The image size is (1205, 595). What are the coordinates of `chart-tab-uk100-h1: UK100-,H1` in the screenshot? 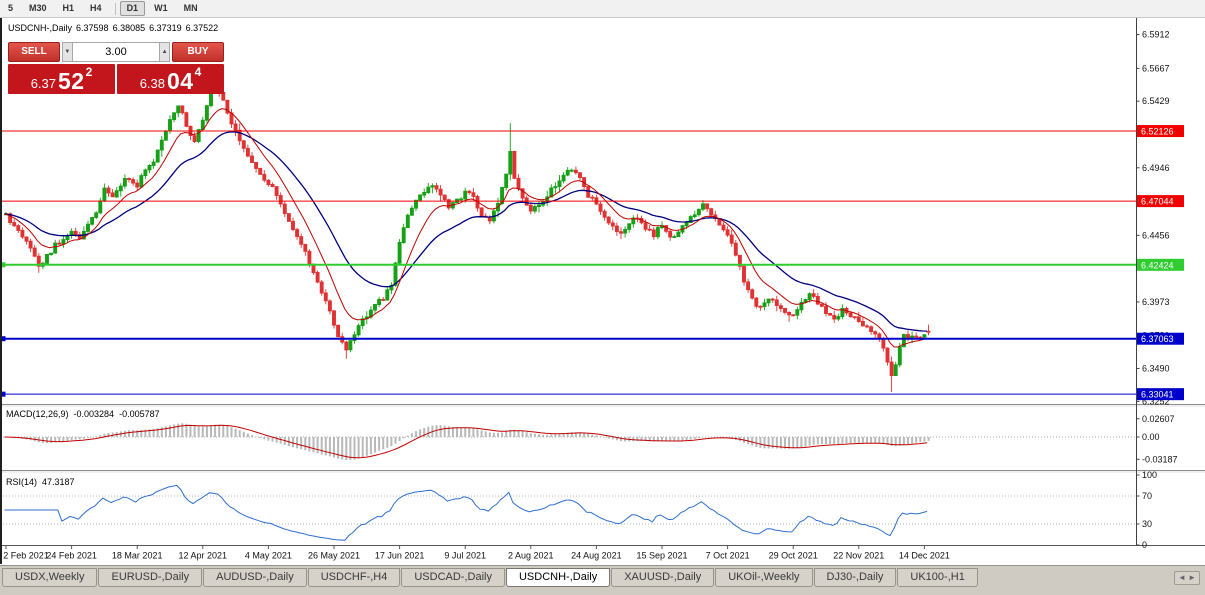 It's located at (937, 577).